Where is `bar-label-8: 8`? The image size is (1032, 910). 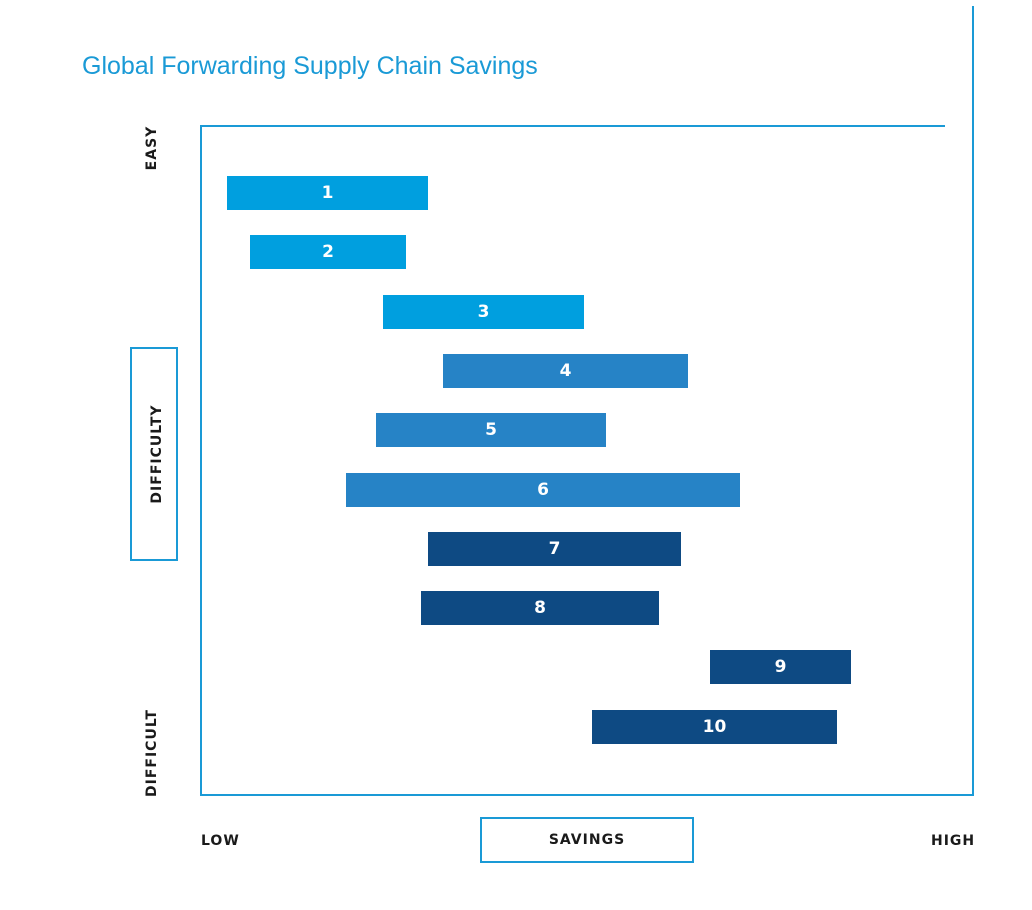
bar-label-8: 8 is located at coordinates (540, 608).